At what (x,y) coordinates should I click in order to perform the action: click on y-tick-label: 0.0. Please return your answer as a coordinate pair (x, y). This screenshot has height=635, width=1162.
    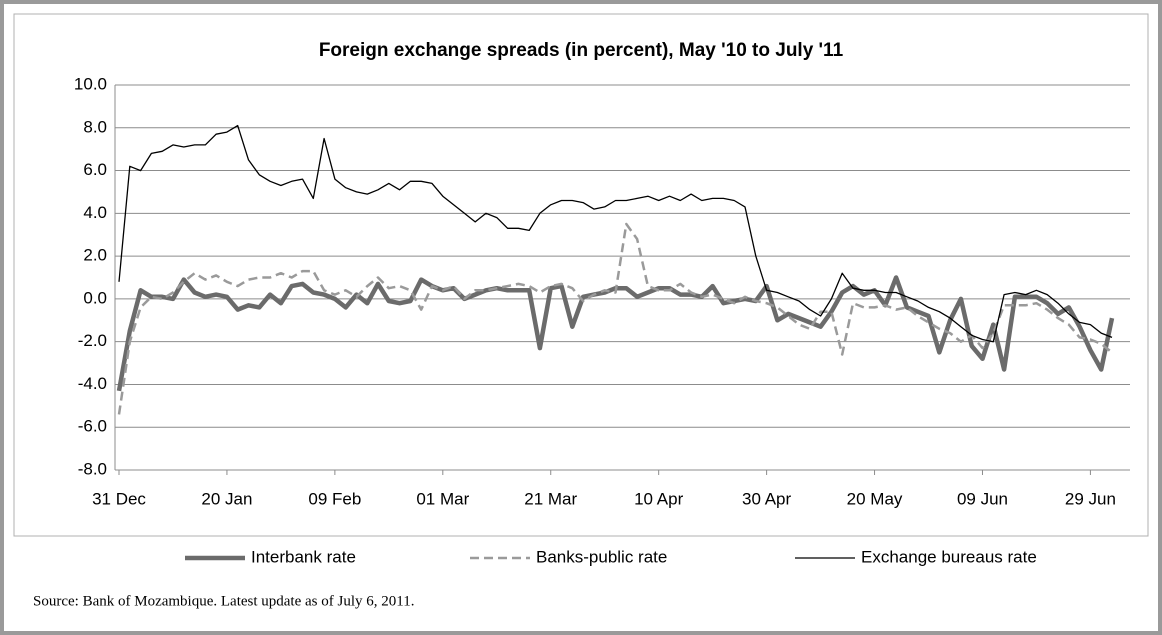
    Looking at the image, I should click on (95, 297).